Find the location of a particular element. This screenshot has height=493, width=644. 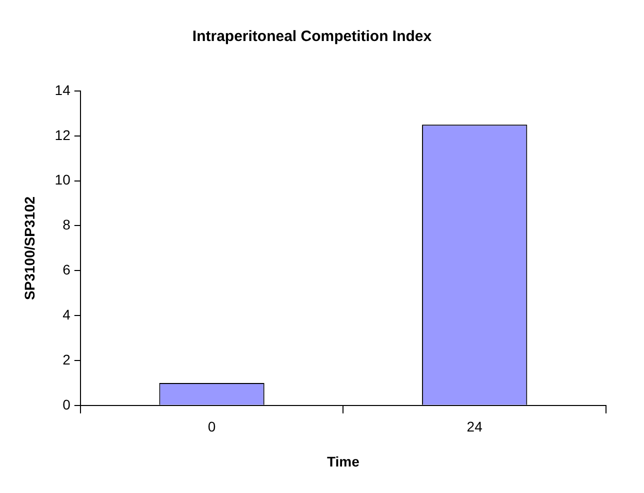

y-tick-label: 2 is located at coordinates (66, 359).